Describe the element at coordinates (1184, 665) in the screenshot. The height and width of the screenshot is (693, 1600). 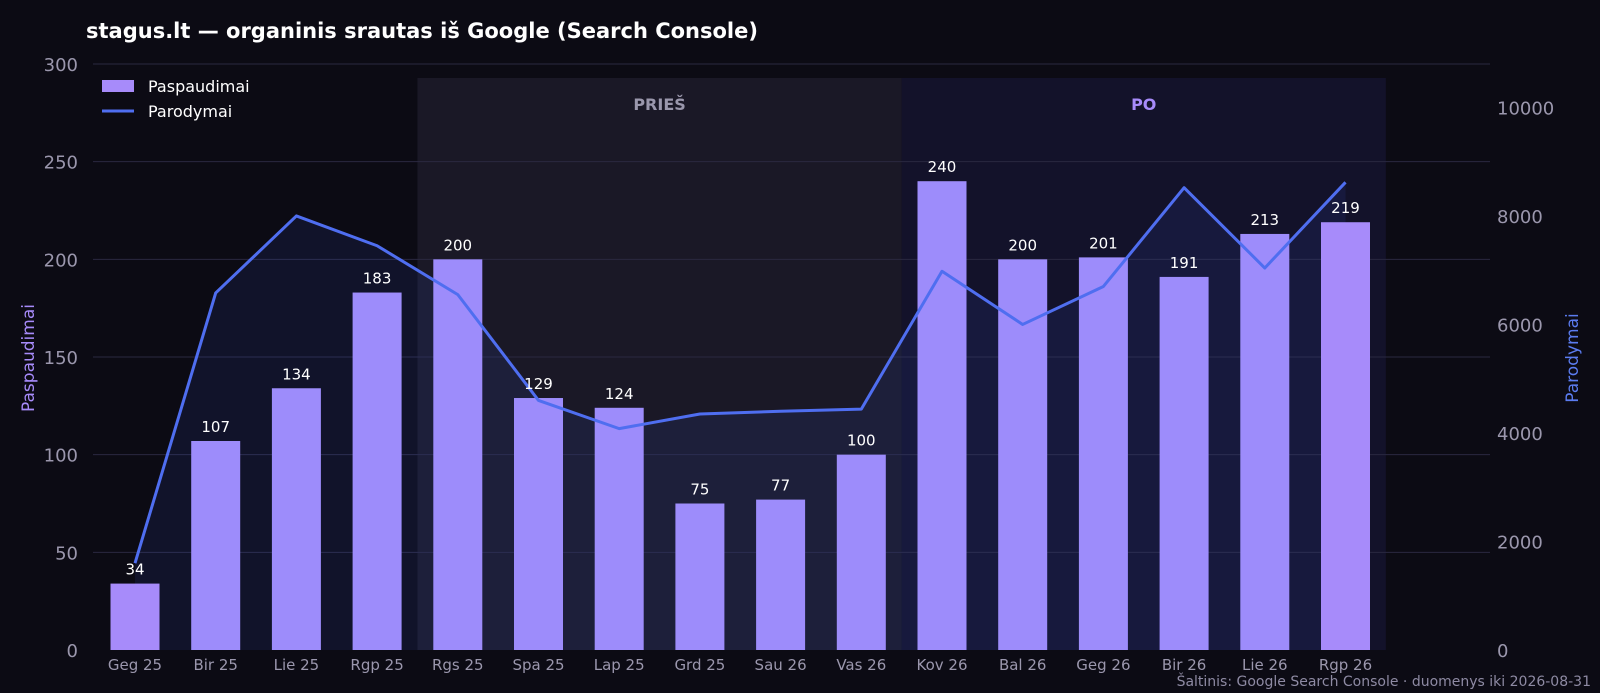
I see `x-tick-label: Bir 26` at that location.